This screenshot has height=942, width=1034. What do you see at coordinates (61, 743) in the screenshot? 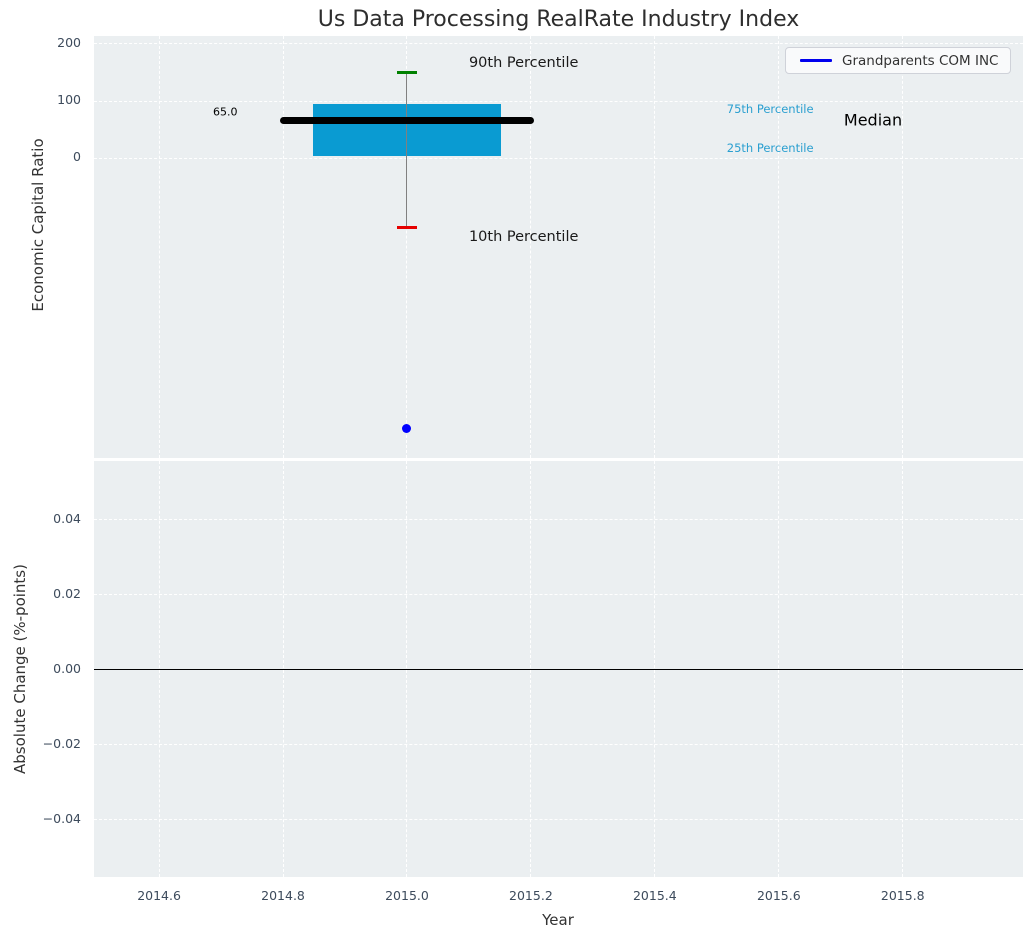
I see `y-tick-label: −0.02` at bounding box center [61, 743].